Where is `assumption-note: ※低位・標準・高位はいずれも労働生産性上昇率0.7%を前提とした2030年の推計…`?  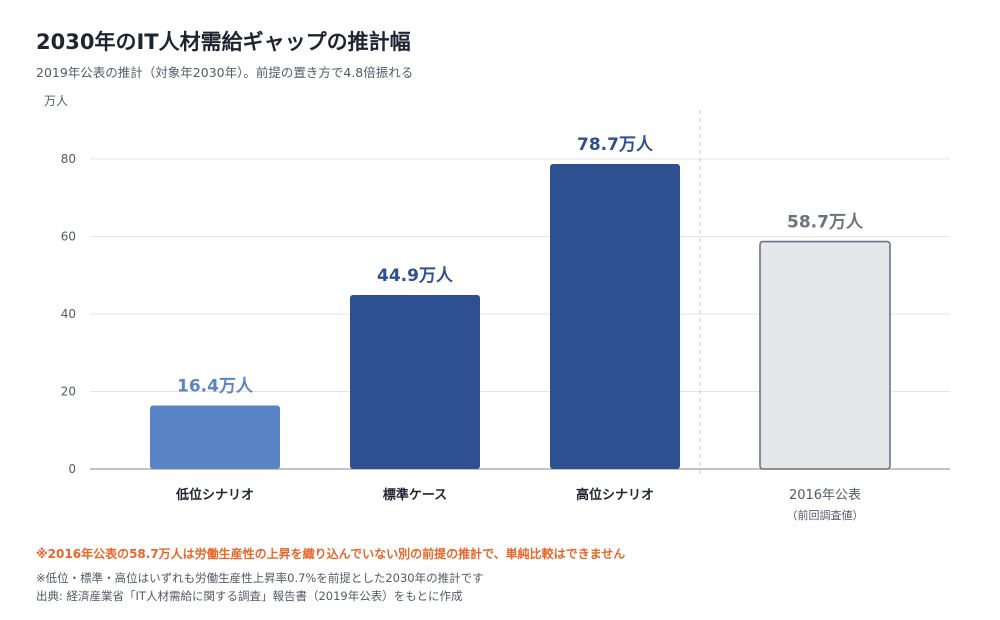 assumption-note: ※低位・標準・高位はいずれも労働生産性上昇率0.7%を前提とした2030年の推計… is located at coordinates (260, 578).